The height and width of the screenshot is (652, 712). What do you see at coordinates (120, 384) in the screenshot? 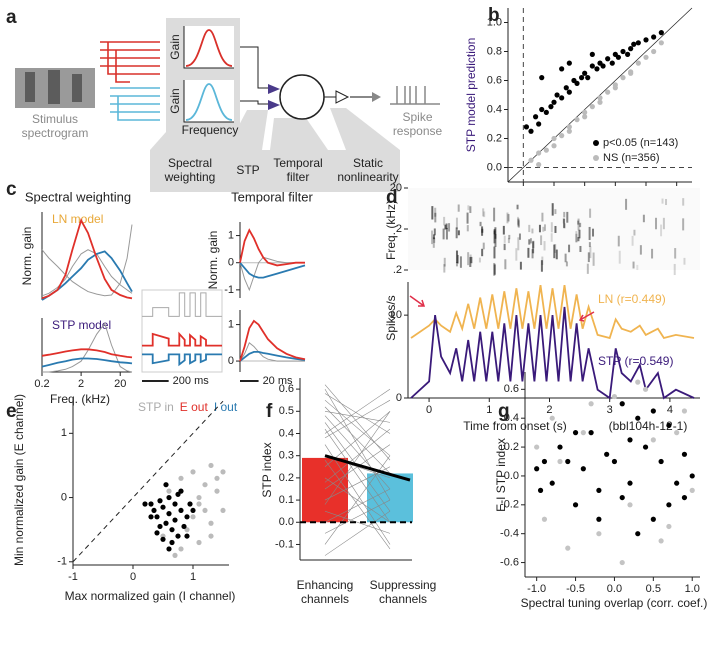
I see `x-tick-label: 20` at bounding box center [120, 384].